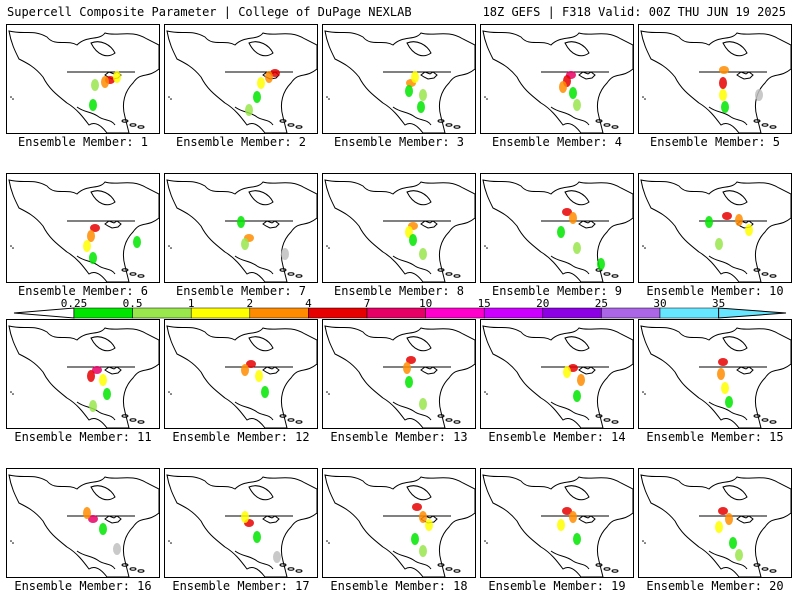  I want to click on member-label: Ensemble Member: 17, so click(241, 586).